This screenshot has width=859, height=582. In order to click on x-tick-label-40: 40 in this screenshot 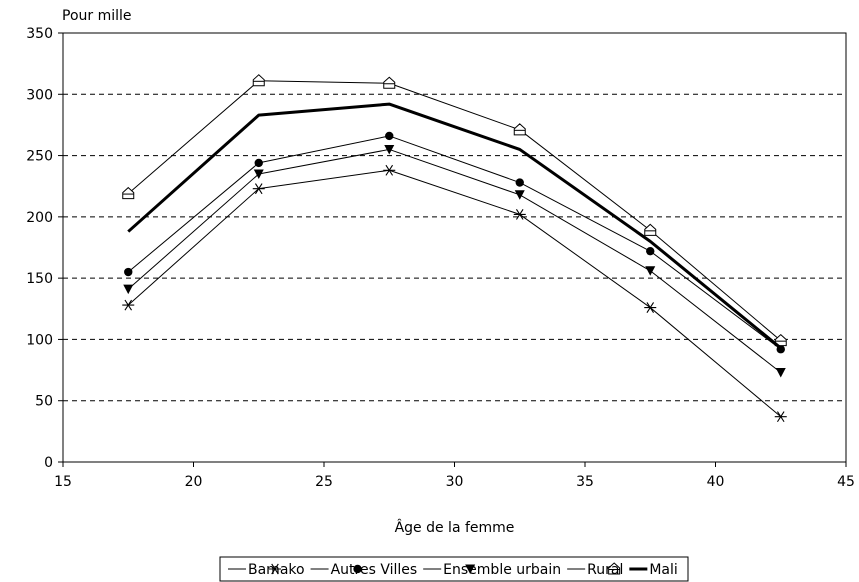, I will do `click(716, 482)`.